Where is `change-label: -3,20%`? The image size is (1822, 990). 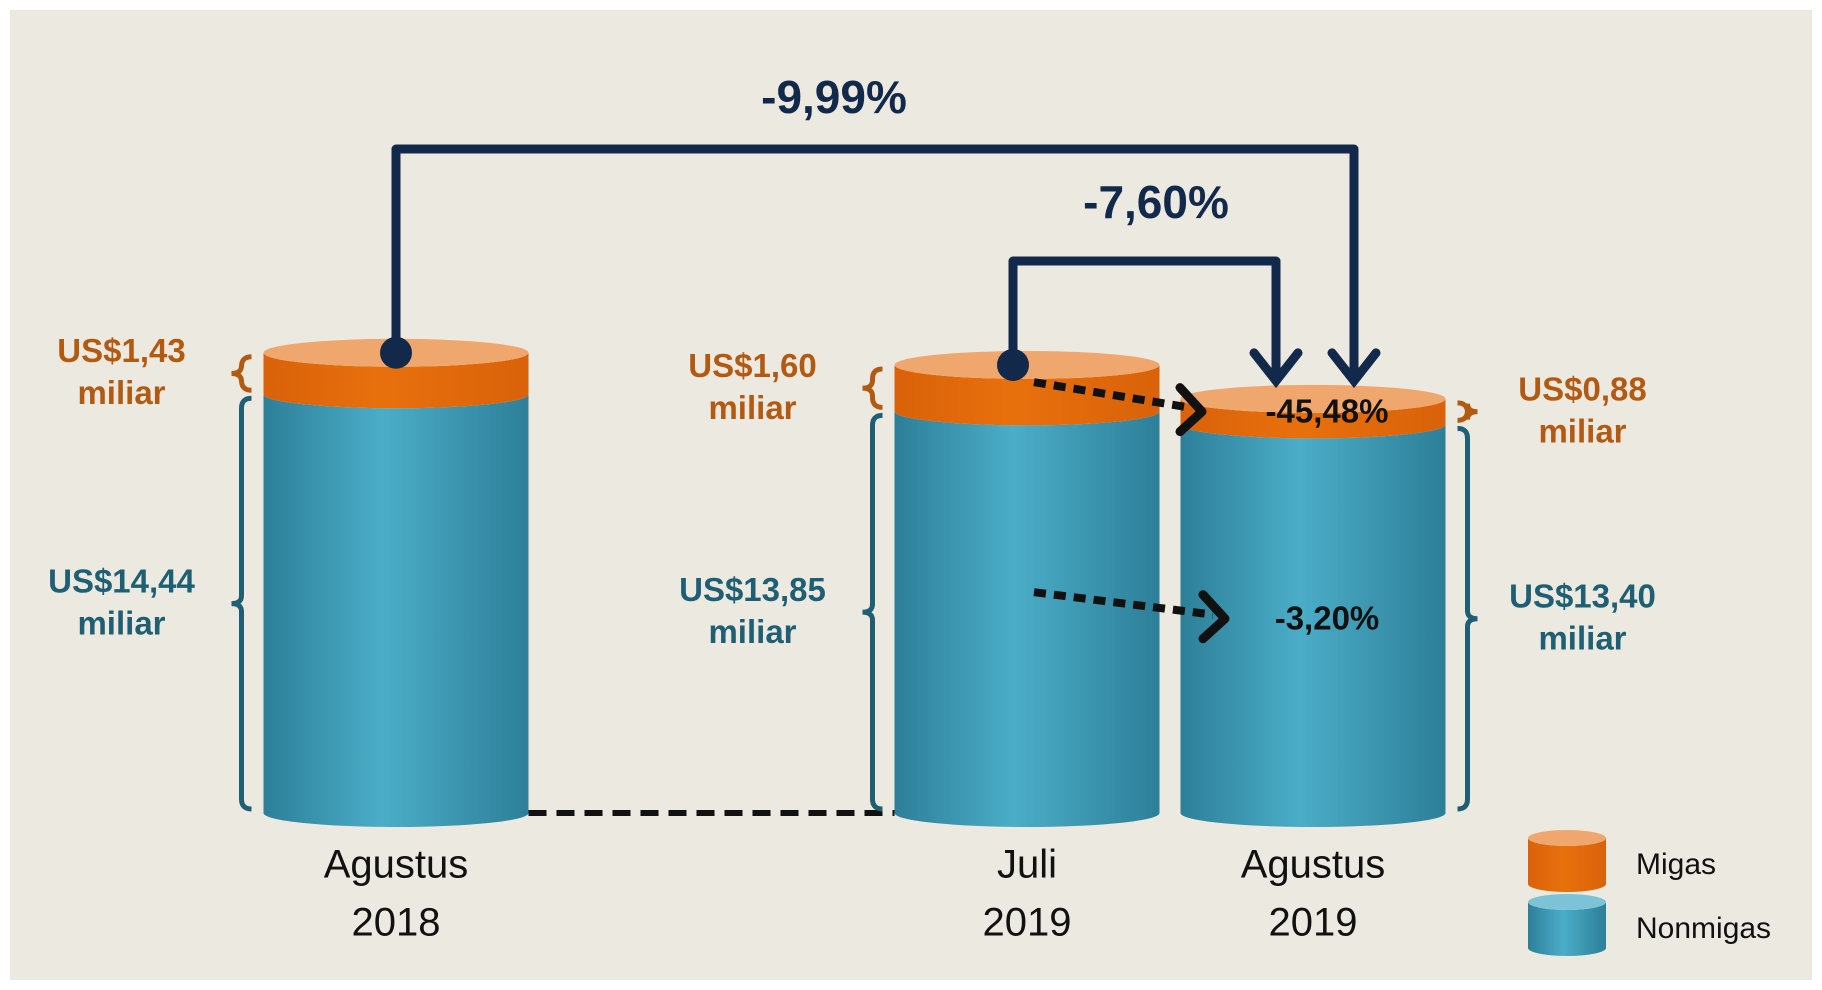 change-label: -3,20% is located at coordinates (1327, 617).